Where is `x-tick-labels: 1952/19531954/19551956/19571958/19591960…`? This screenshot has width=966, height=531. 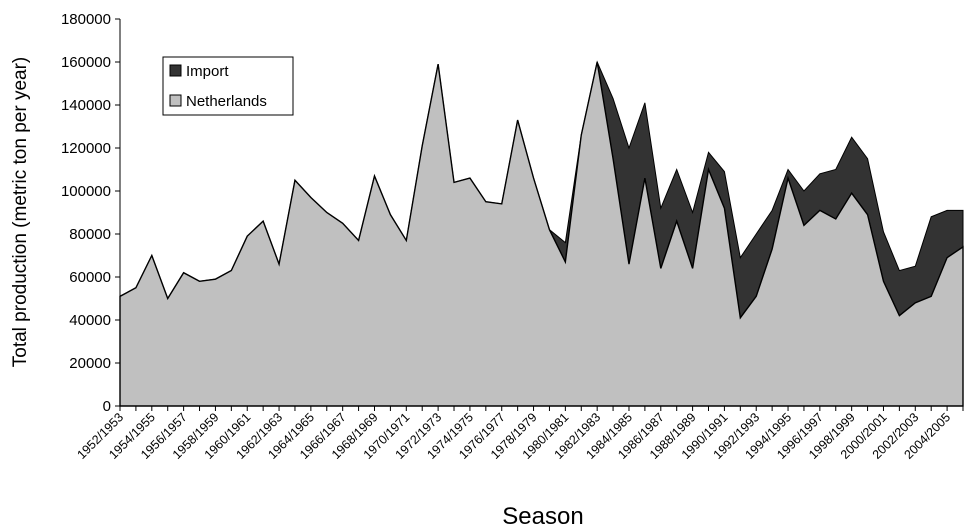 x-tick-labels: 1952/19531954/19551956/19571958/19591960… is located at coordinates (513, 436).